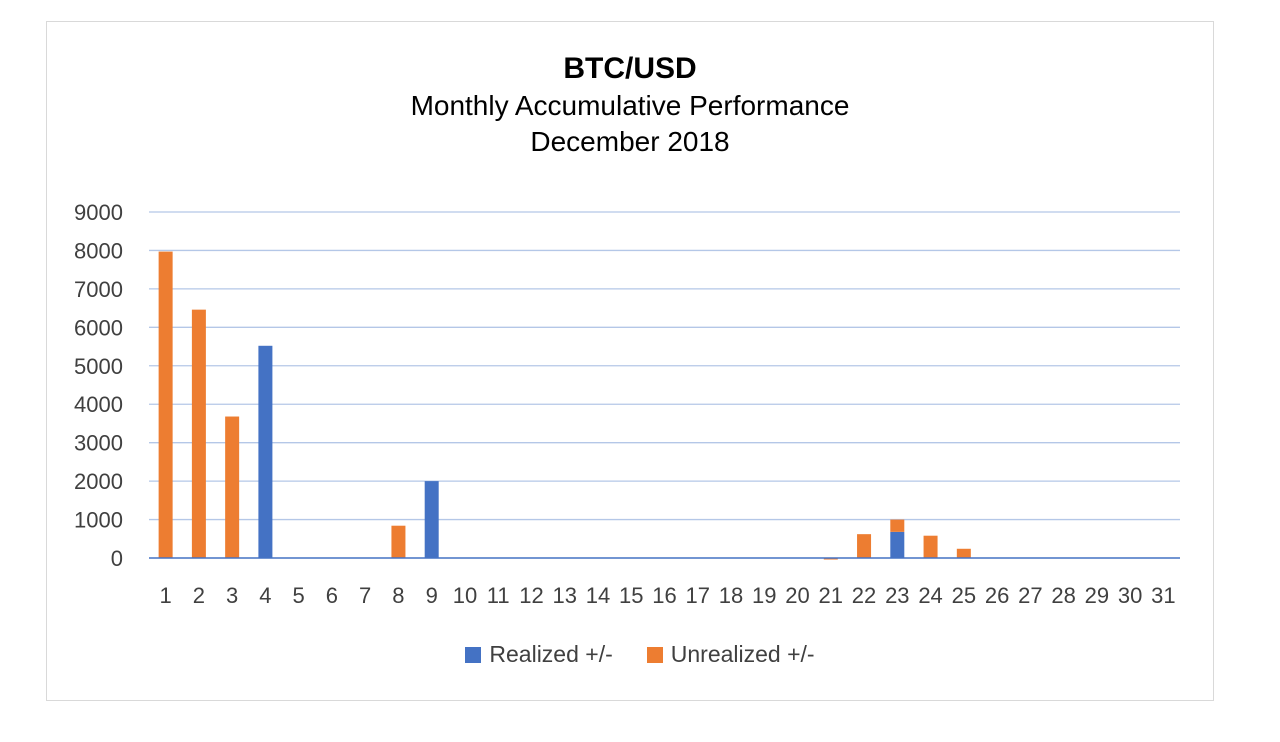  Describe the element at coordinates (564, 595) in the screenshot. I see `x-tick-label: 13` at that location.